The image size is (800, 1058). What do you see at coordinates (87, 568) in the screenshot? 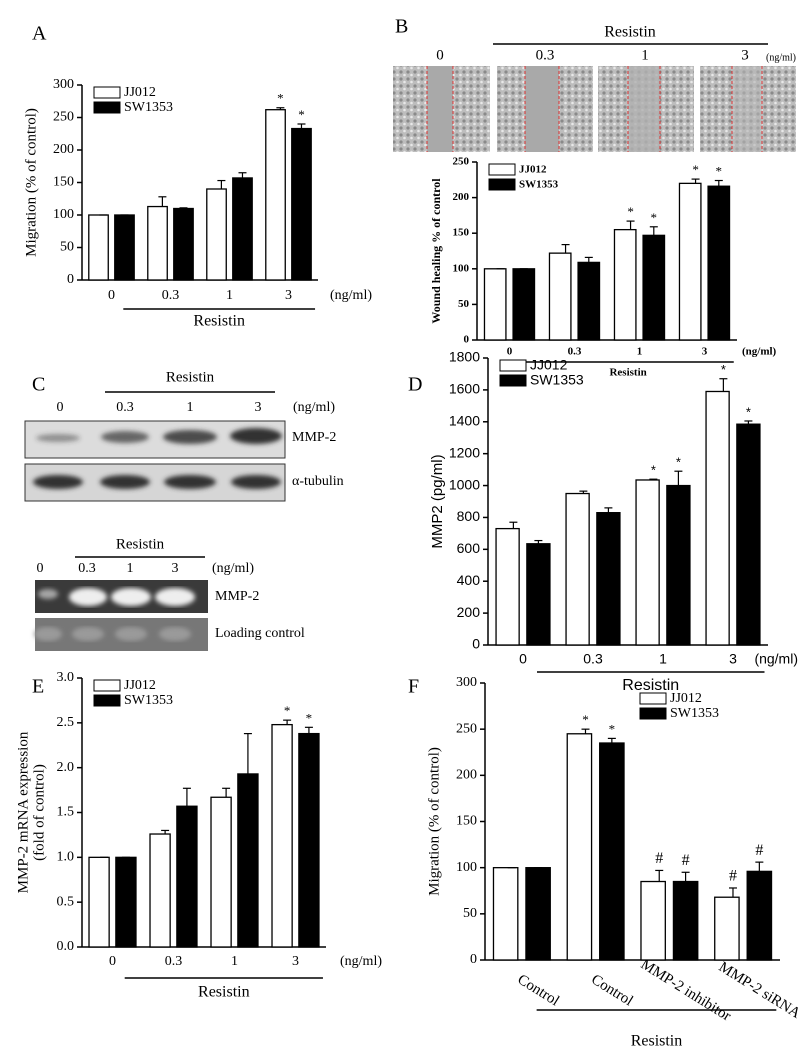
I see `lane-label: 0.3` at bounding box center [87, 568].